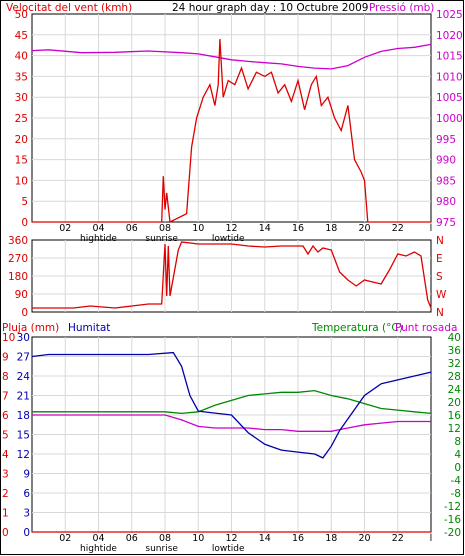 The height and width of the screenshot is (556, 465). I want to click on sunrise-label: sunrise, so click(161, 549).